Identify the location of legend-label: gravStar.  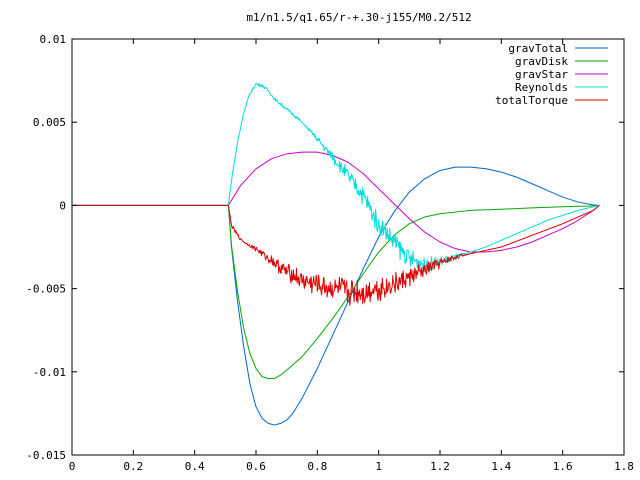
(541, 74).